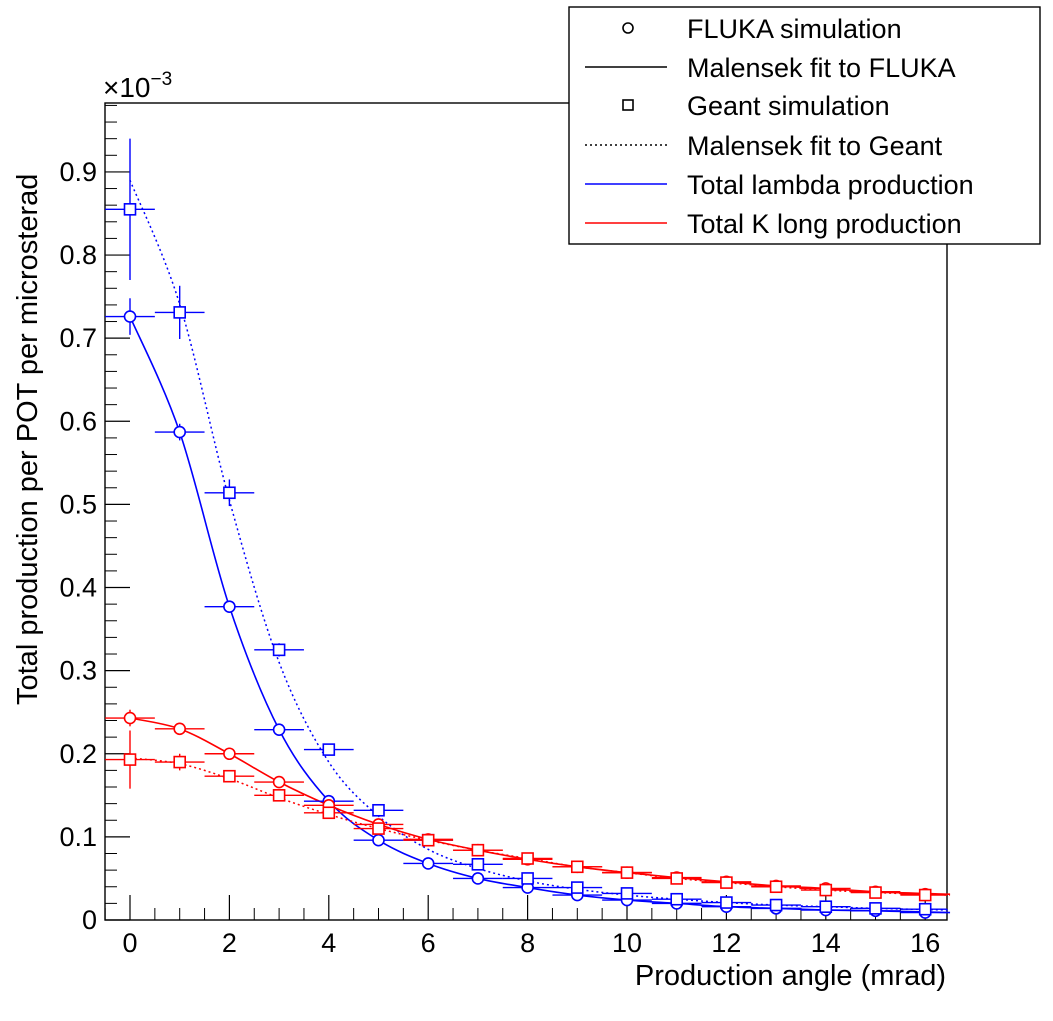  What do you see at coordinates (129, 943) in the screenshot?
I see `x-tick-label: 0` at bounding box center [129, 943].